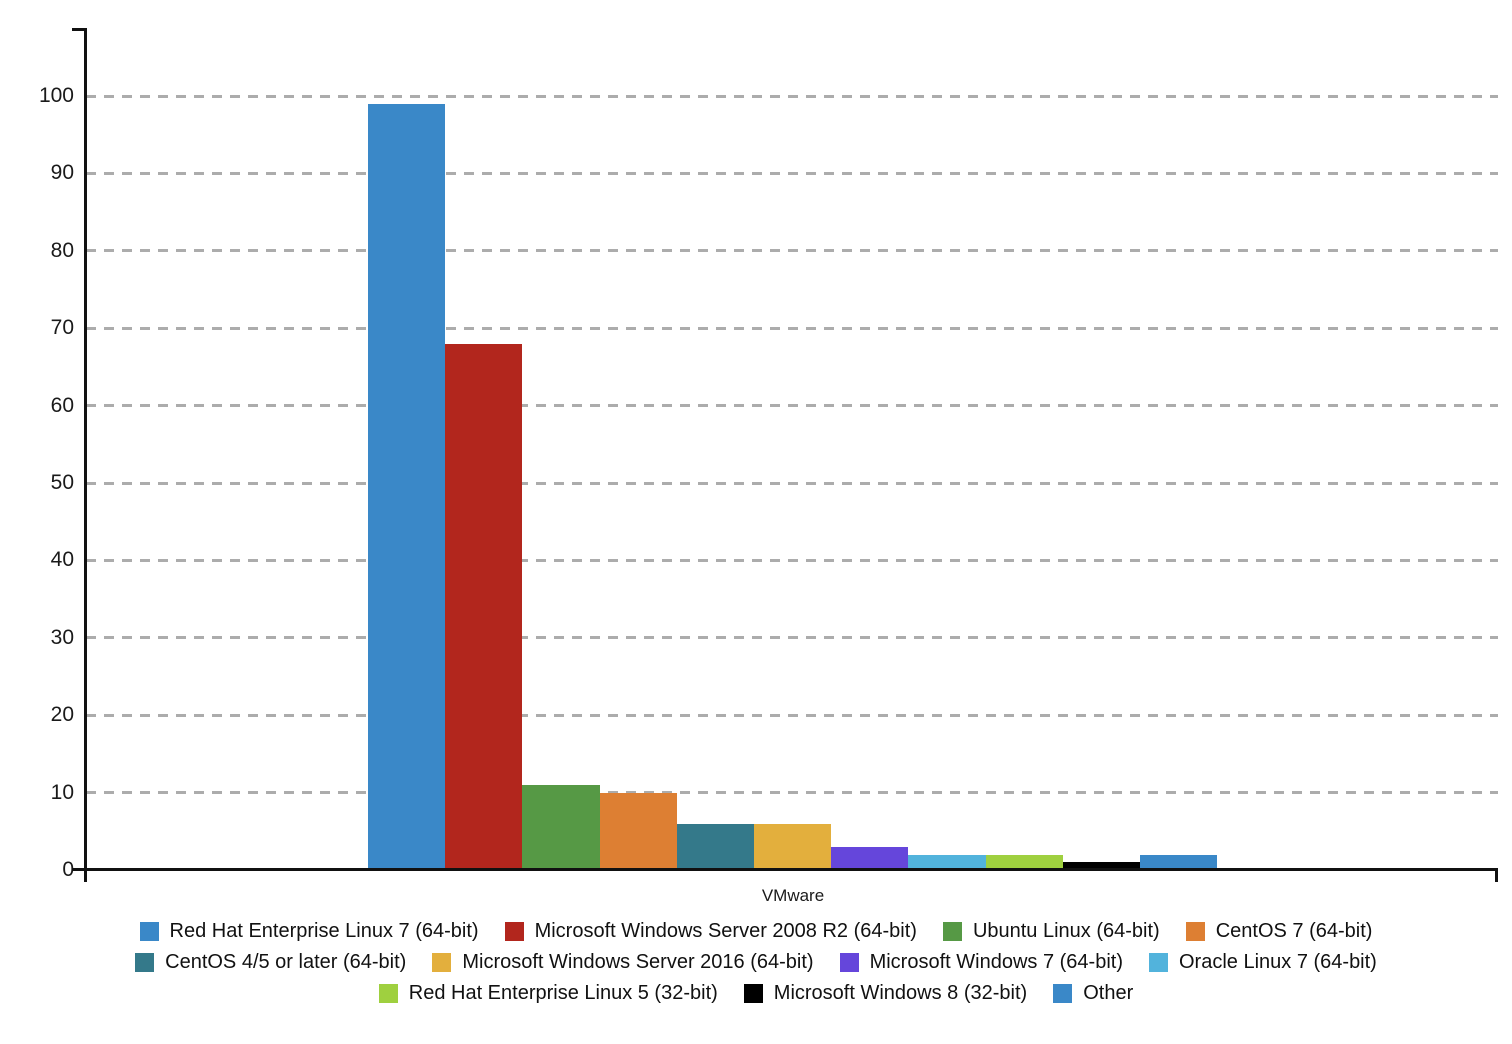 This screenshot has width=1512, height=1044. What do you see at coordinates (1496, 875) in the screenshot?
I see `x-axis-right-cap` at bounding box center [1496, 875].